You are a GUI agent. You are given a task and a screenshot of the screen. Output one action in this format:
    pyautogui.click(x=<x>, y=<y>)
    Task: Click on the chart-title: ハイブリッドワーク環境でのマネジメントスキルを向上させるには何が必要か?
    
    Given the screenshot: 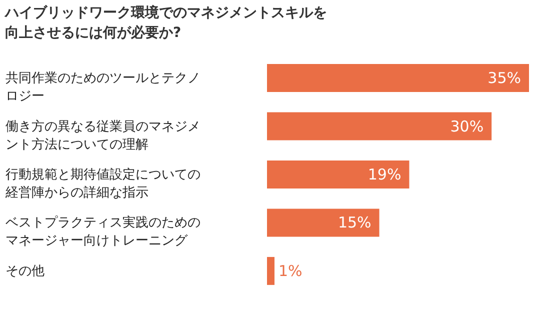 What is the action you would take?
    pyautogui.click(x=165, y=22)
    